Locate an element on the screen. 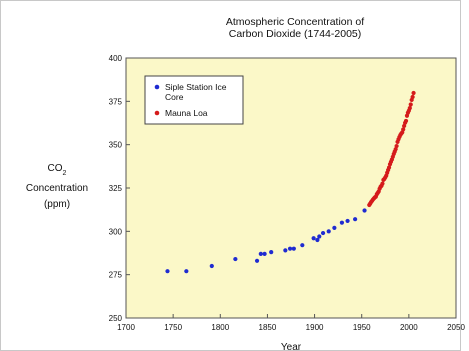 This screenshot has width=469, height=351. chart-title-line-1: Atmospheric Concentration of is located at coordinates (295, 22).